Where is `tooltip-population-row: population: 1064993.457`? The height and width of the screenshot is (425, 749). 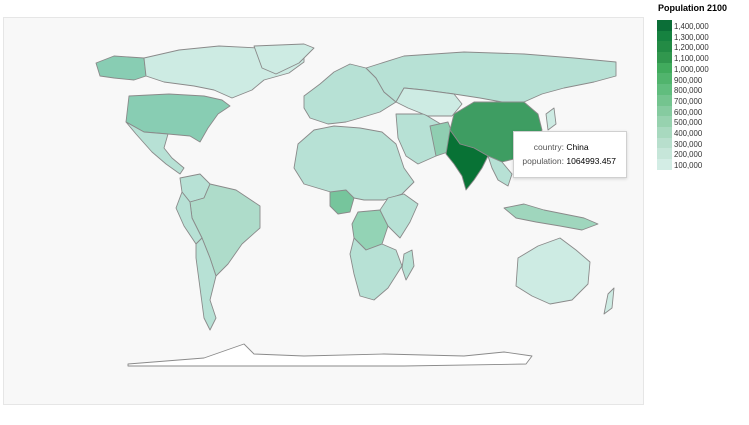 tooltip-population-row: population: 1064993.457 is located at coordinates (570, 161).